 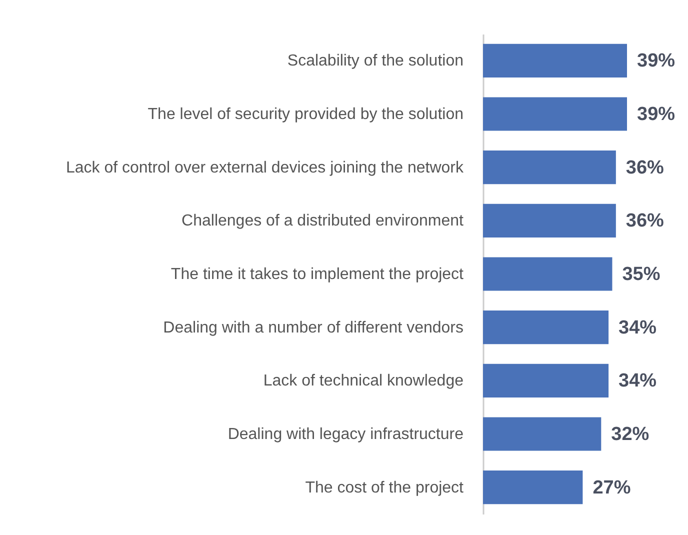 I want to click on data-label: 27%, so click(x=611, y=487).